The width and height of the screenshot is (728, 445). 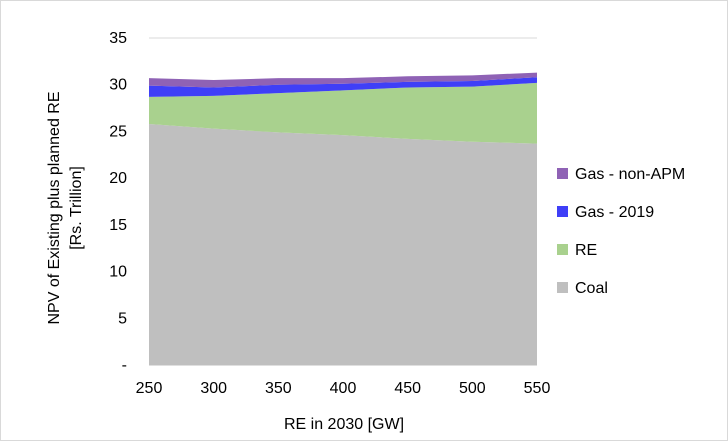 What do you see at coordinates (472, 388) in the screenshot?
I see `x-tick-label: 500` at bounding box center [472, 388].